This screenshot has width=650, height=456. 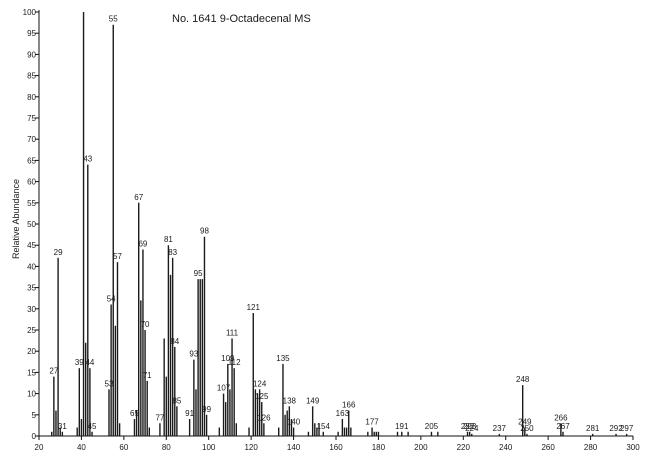 What do you see at coordinates (563, 426) in the screenshot?
I see `peak-label-267: 267` at bounding box center [563, 426].